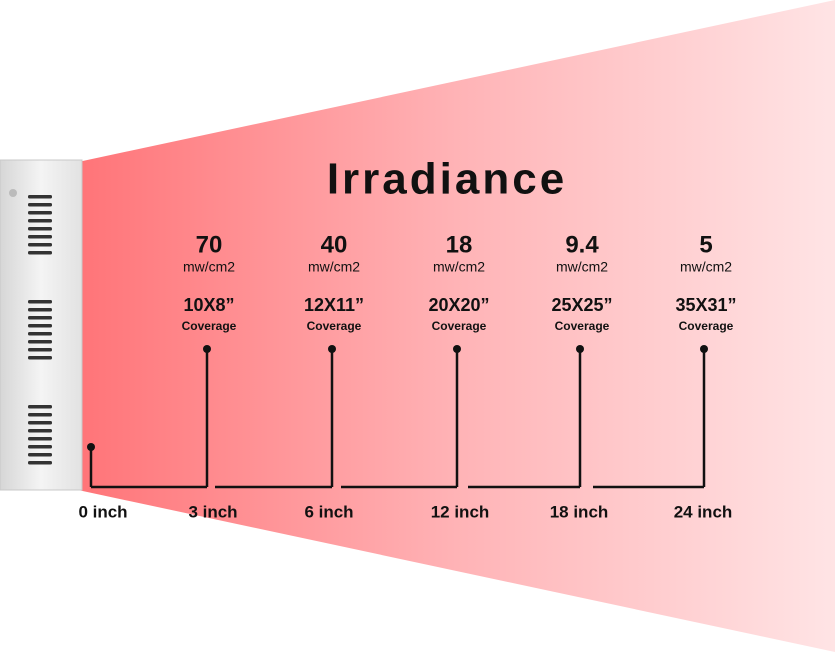 The width and height of the screenshot is (835, 652). I want to click on coverage-size: 35X31”, so click(705, 305).